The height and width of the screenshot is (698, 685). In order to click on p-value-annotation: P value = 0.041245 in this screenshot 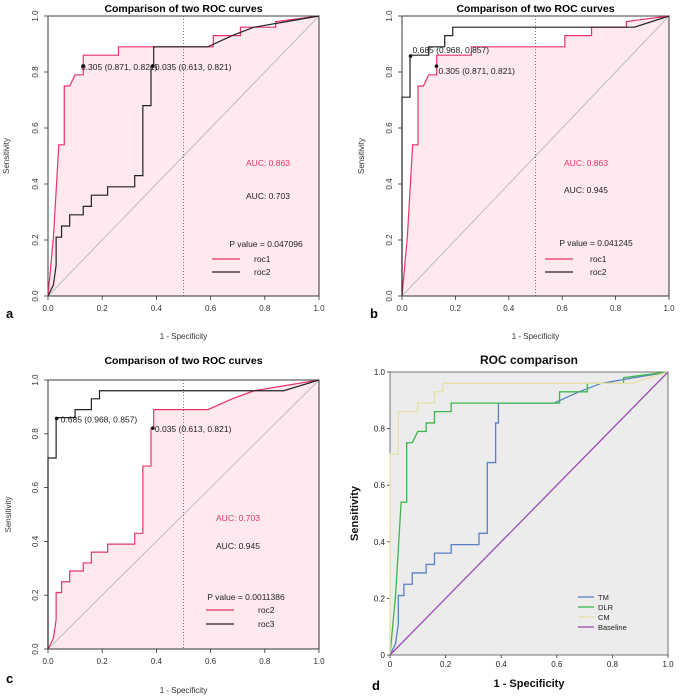, I will do `click(596, 243)`.